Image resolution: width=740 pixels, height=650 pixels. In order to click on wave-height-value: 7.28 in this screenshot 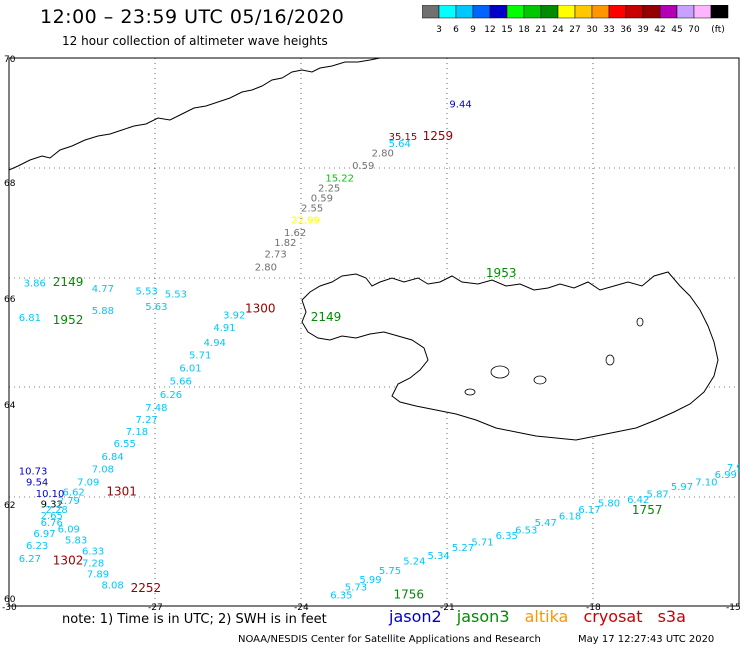, I will do `click(93, 564)`.